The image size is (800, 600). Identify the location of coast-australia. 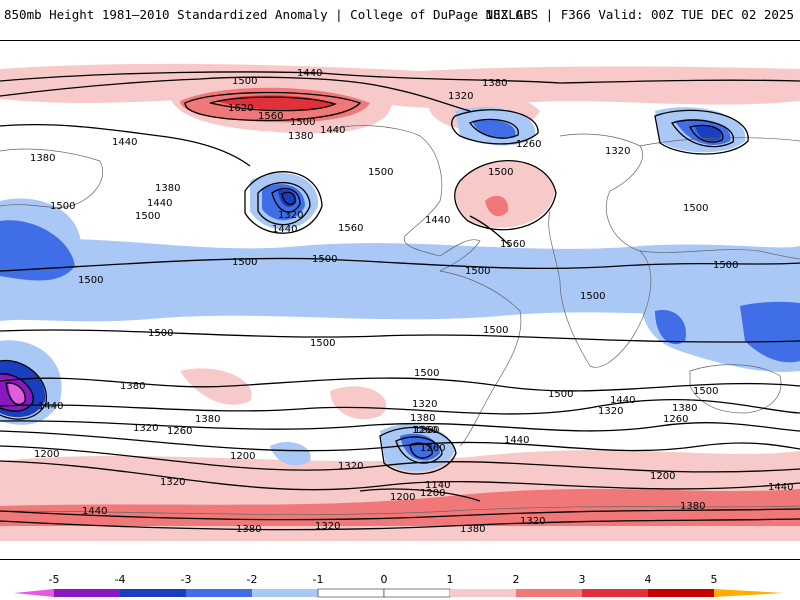
(735, 389).